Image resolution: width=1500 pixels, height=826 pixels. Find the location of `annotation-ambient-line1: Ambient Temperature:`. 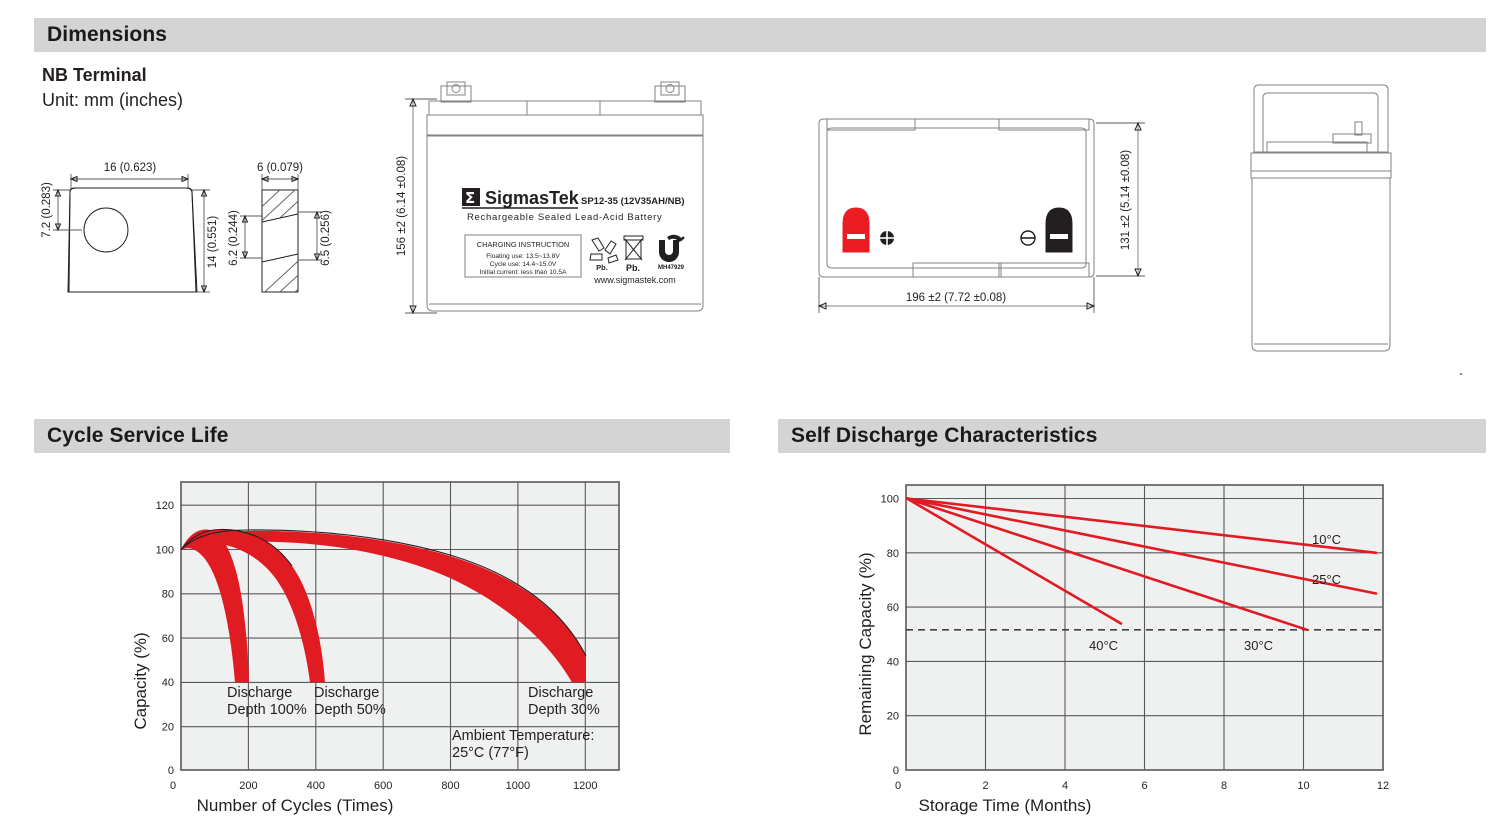

annotation-ambient-line1: Ambient Temperature: is located at coordinates (523, 736).